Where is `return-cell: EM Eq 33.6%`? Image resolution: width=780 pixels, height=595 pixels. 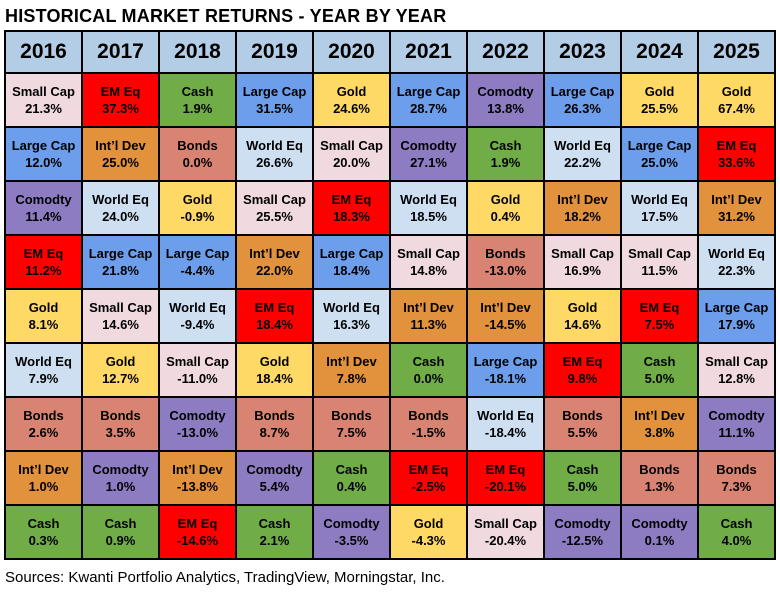 return-cell: EM Eq 33.6% is located at coordinates (736, 154).